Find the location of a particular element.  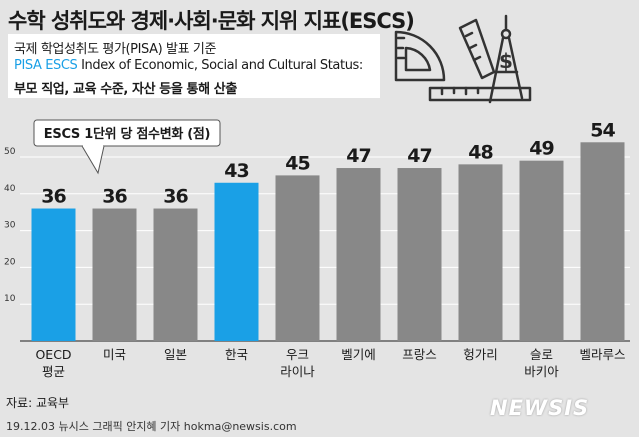

info-calculation: 부모 직업, 교육 수준, 자산 등을 통해 산출 is located at coordinates (125, 89).